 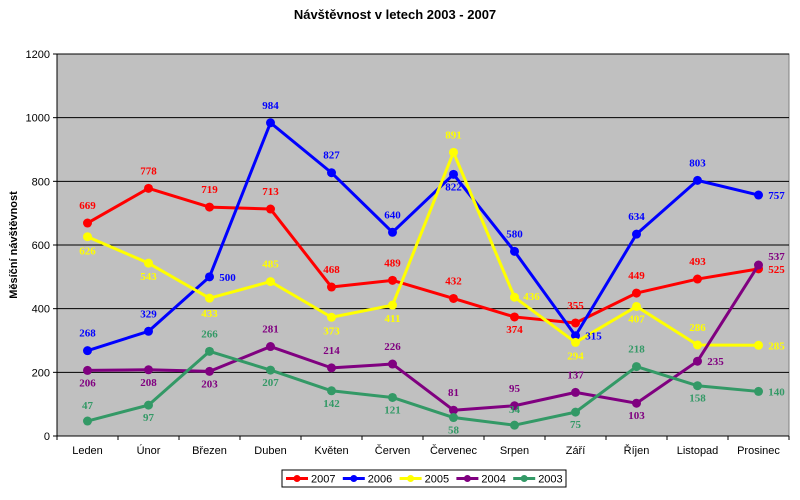 What do you see at coordinates (697, 328) in the screenshot?
I see `data-label: 286` at bounding box center [697, 328].